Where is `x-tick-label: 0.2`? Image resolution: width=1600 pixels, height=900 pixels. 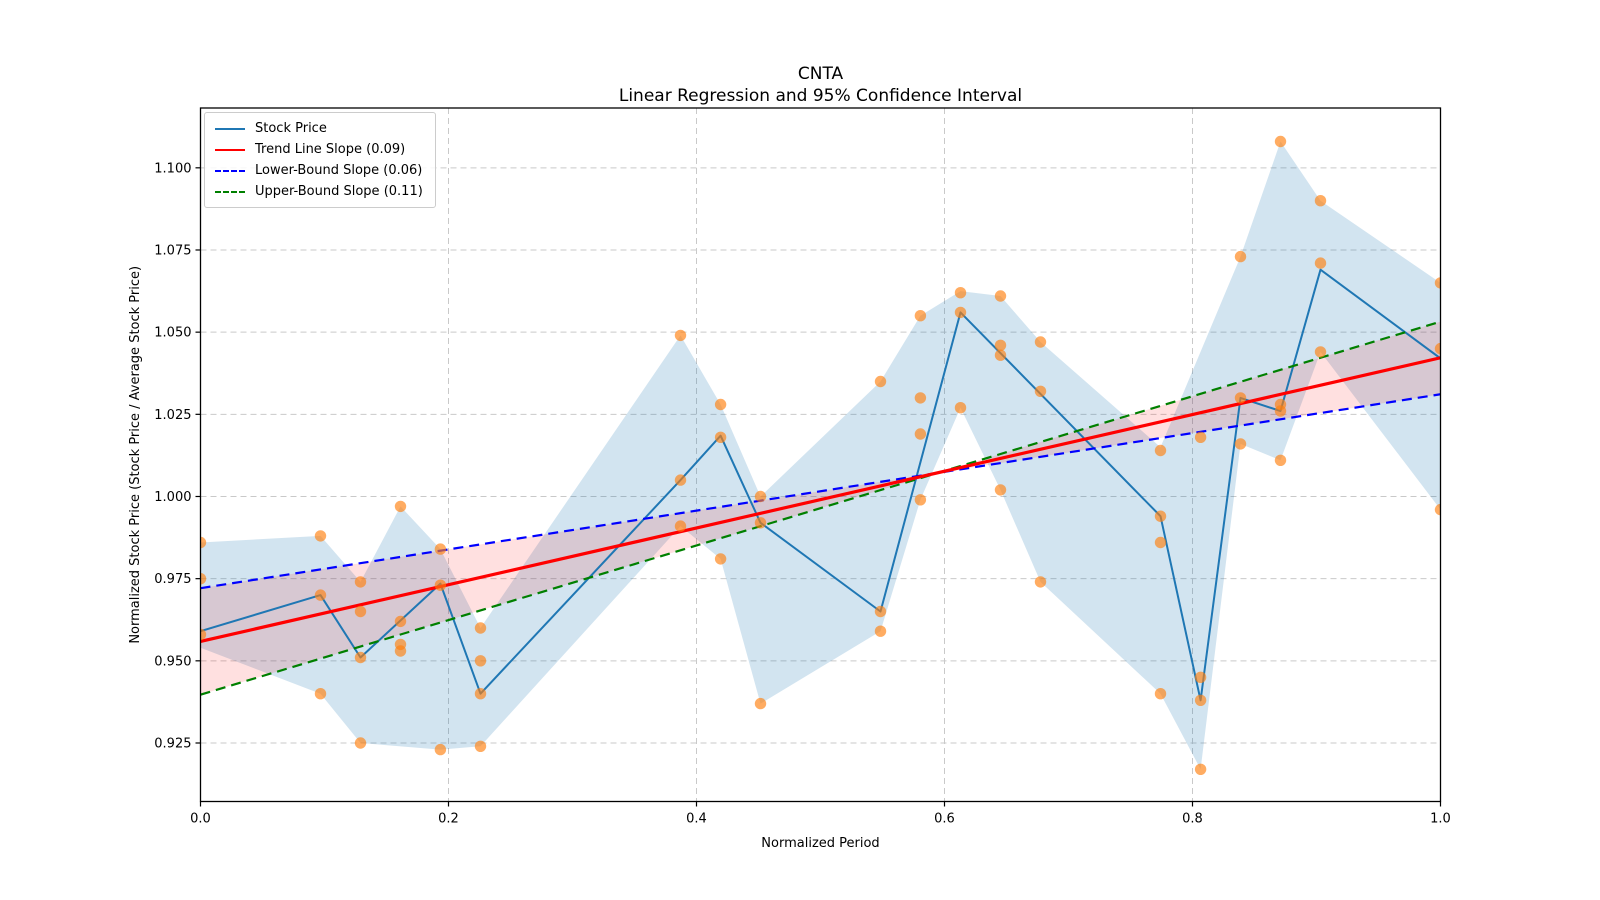 x-tick-label: 0.2 is located at coordinates (448, 819).